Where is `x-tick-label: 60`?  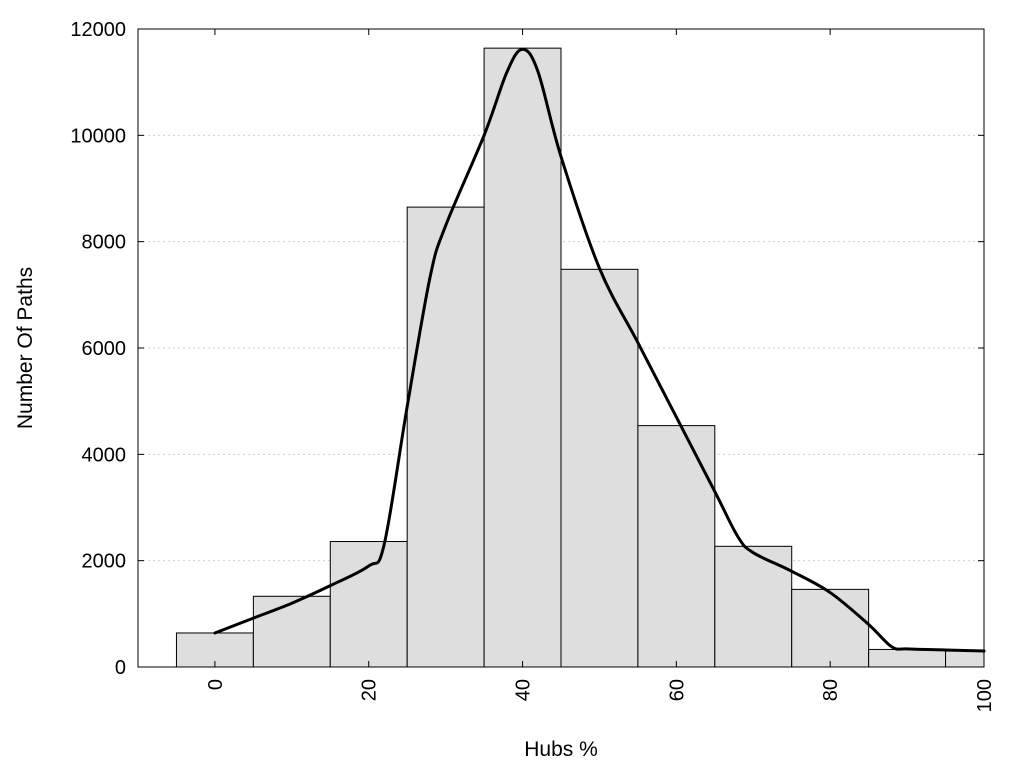 x-tick-label: 60 is located at coordinates (677, 690).